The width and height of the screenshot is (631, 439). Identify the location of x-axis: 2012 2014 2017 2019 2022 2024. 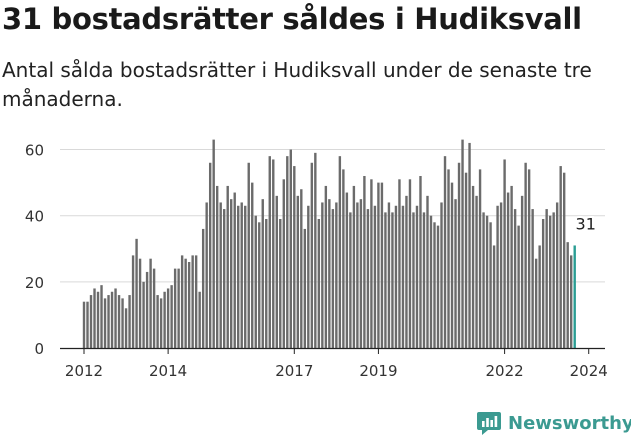
(334, 363).